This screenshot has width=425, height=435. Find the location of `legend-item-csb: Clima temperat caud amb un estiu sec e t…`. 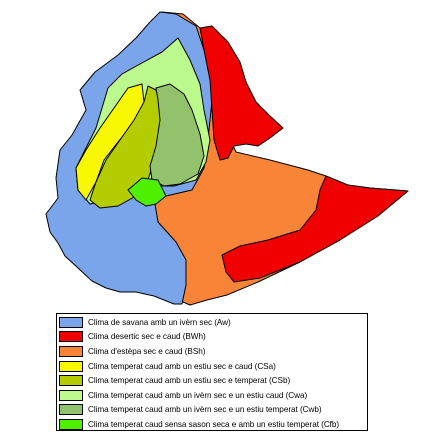

legend-item-csb: Clima temperat caud amb un estiu sec e t… is located at coordinates (213, 380).